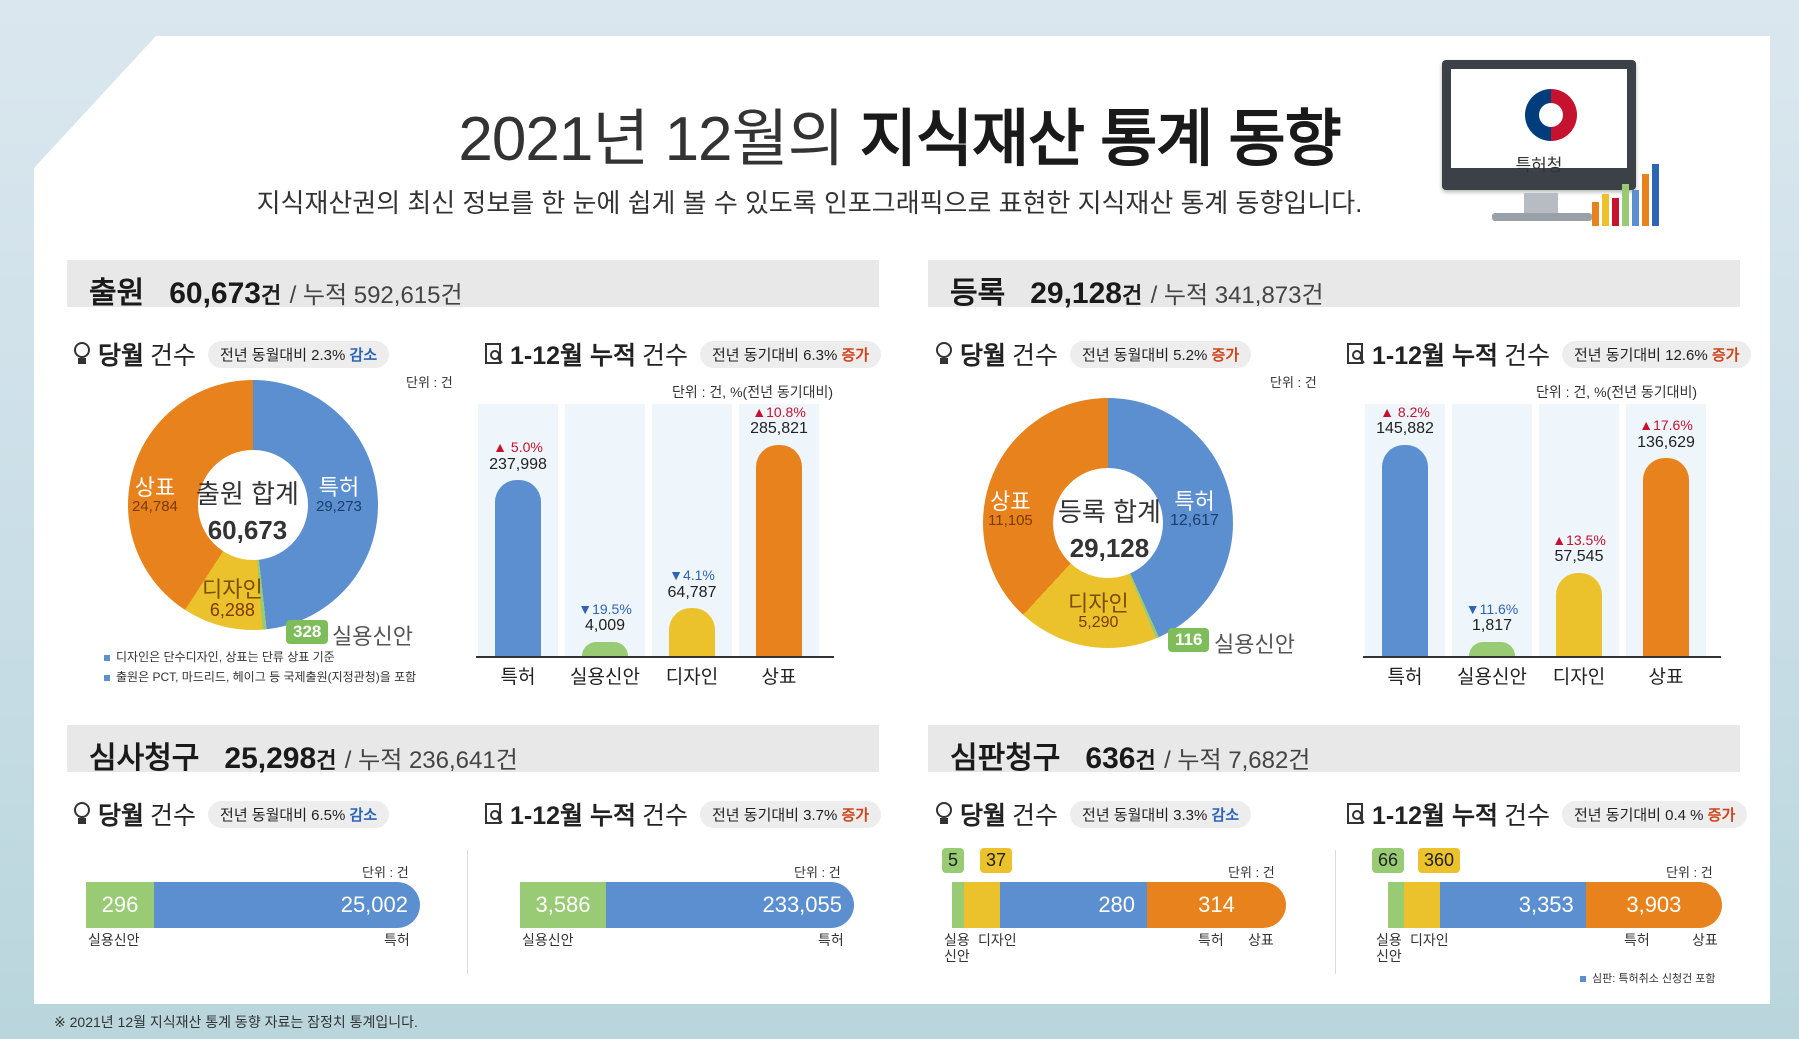 The height and width of the screenshot is (1039, 1799). I want to click on bar-number: 64,787, so click(692, 592).